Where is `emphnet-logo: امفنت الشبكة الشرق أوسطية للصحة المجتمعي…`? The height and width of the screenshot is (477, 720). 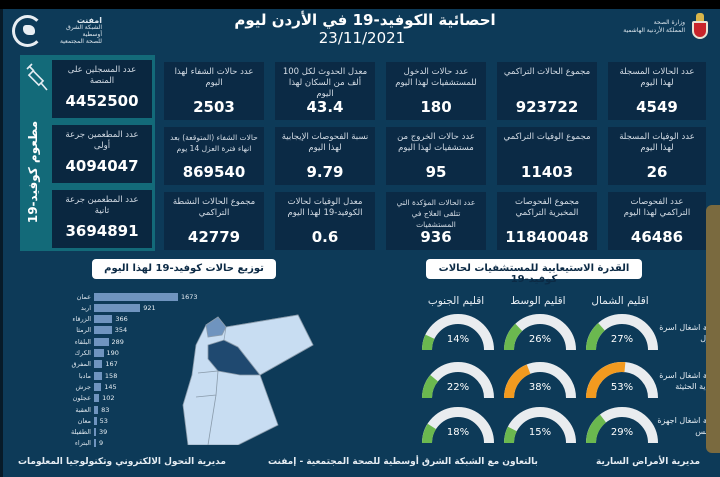
emphnet-logo: امفنت الشبكة الشرق أوسطية للصحة المجتمعي… is located at coordinates (57, 31).